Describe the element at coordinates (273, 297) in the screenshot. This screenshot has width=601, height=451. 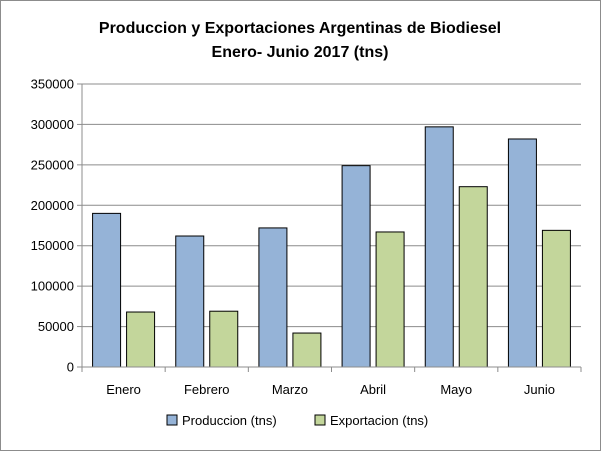
I see `bar-produccion-marzo` at that location.